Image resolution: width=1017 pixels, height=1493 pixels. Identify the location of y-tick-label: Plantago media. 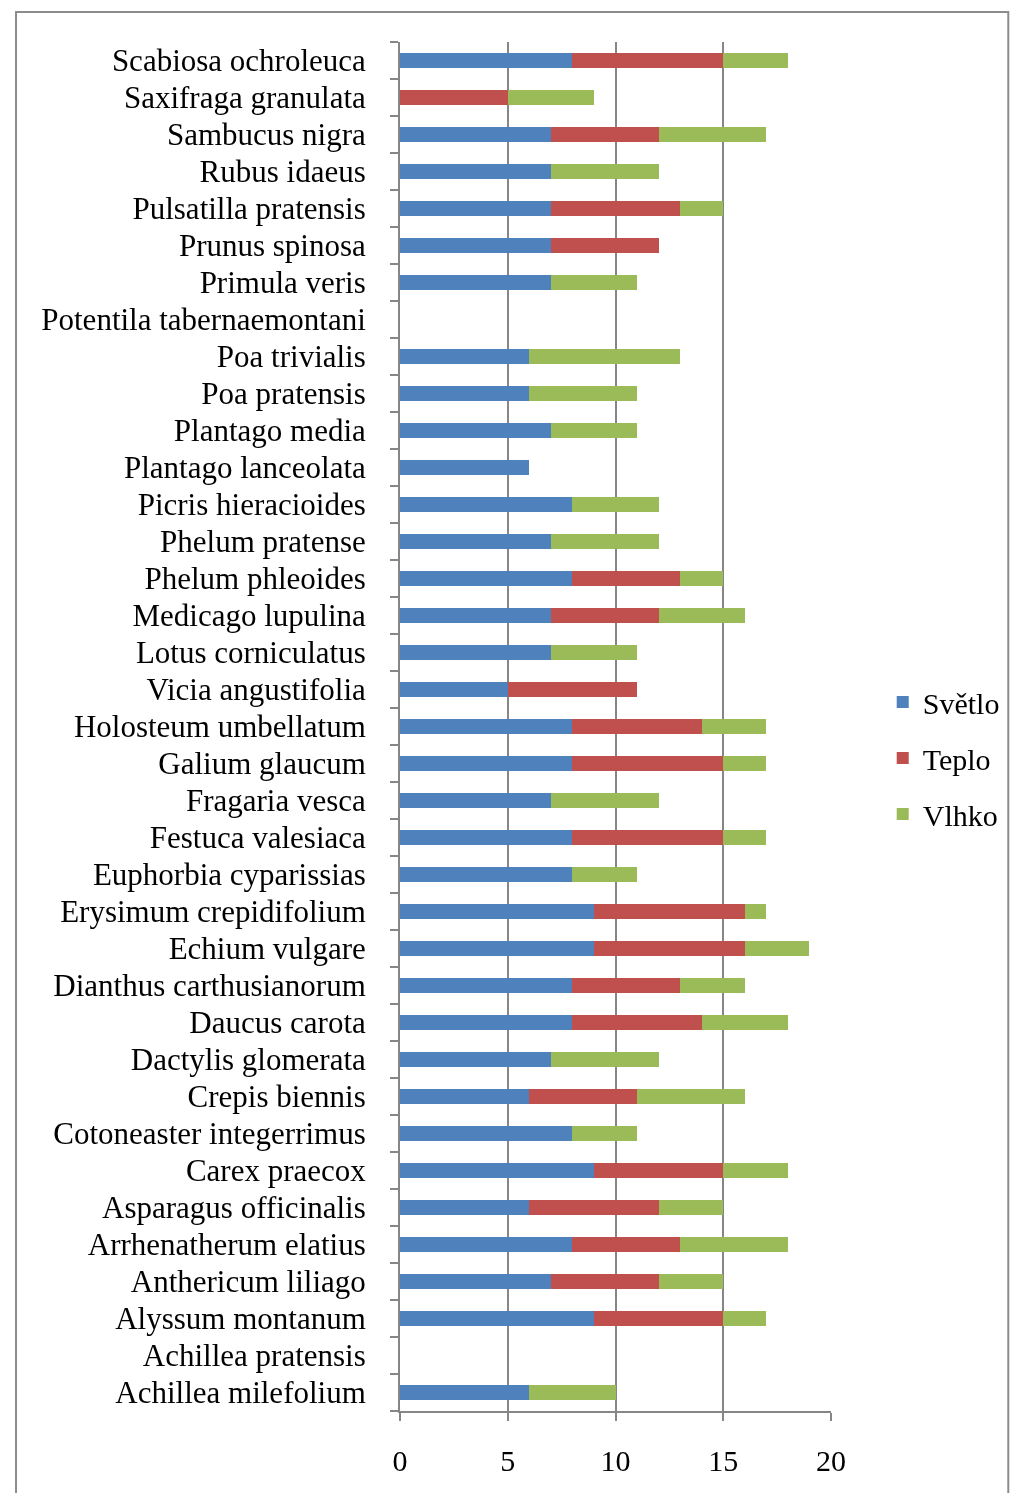
(270, 431).